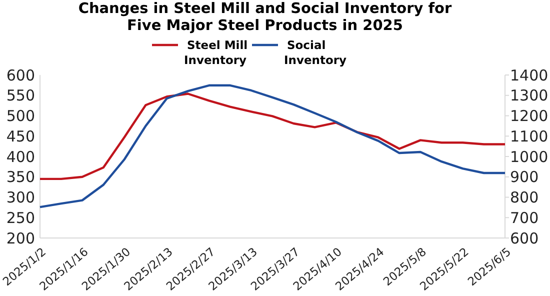 The width and height of the screenshot is (550, 296). Describe the element at coordinates (524, 177) in the screenshot. I see `y2-tick-label: 900` at that location.